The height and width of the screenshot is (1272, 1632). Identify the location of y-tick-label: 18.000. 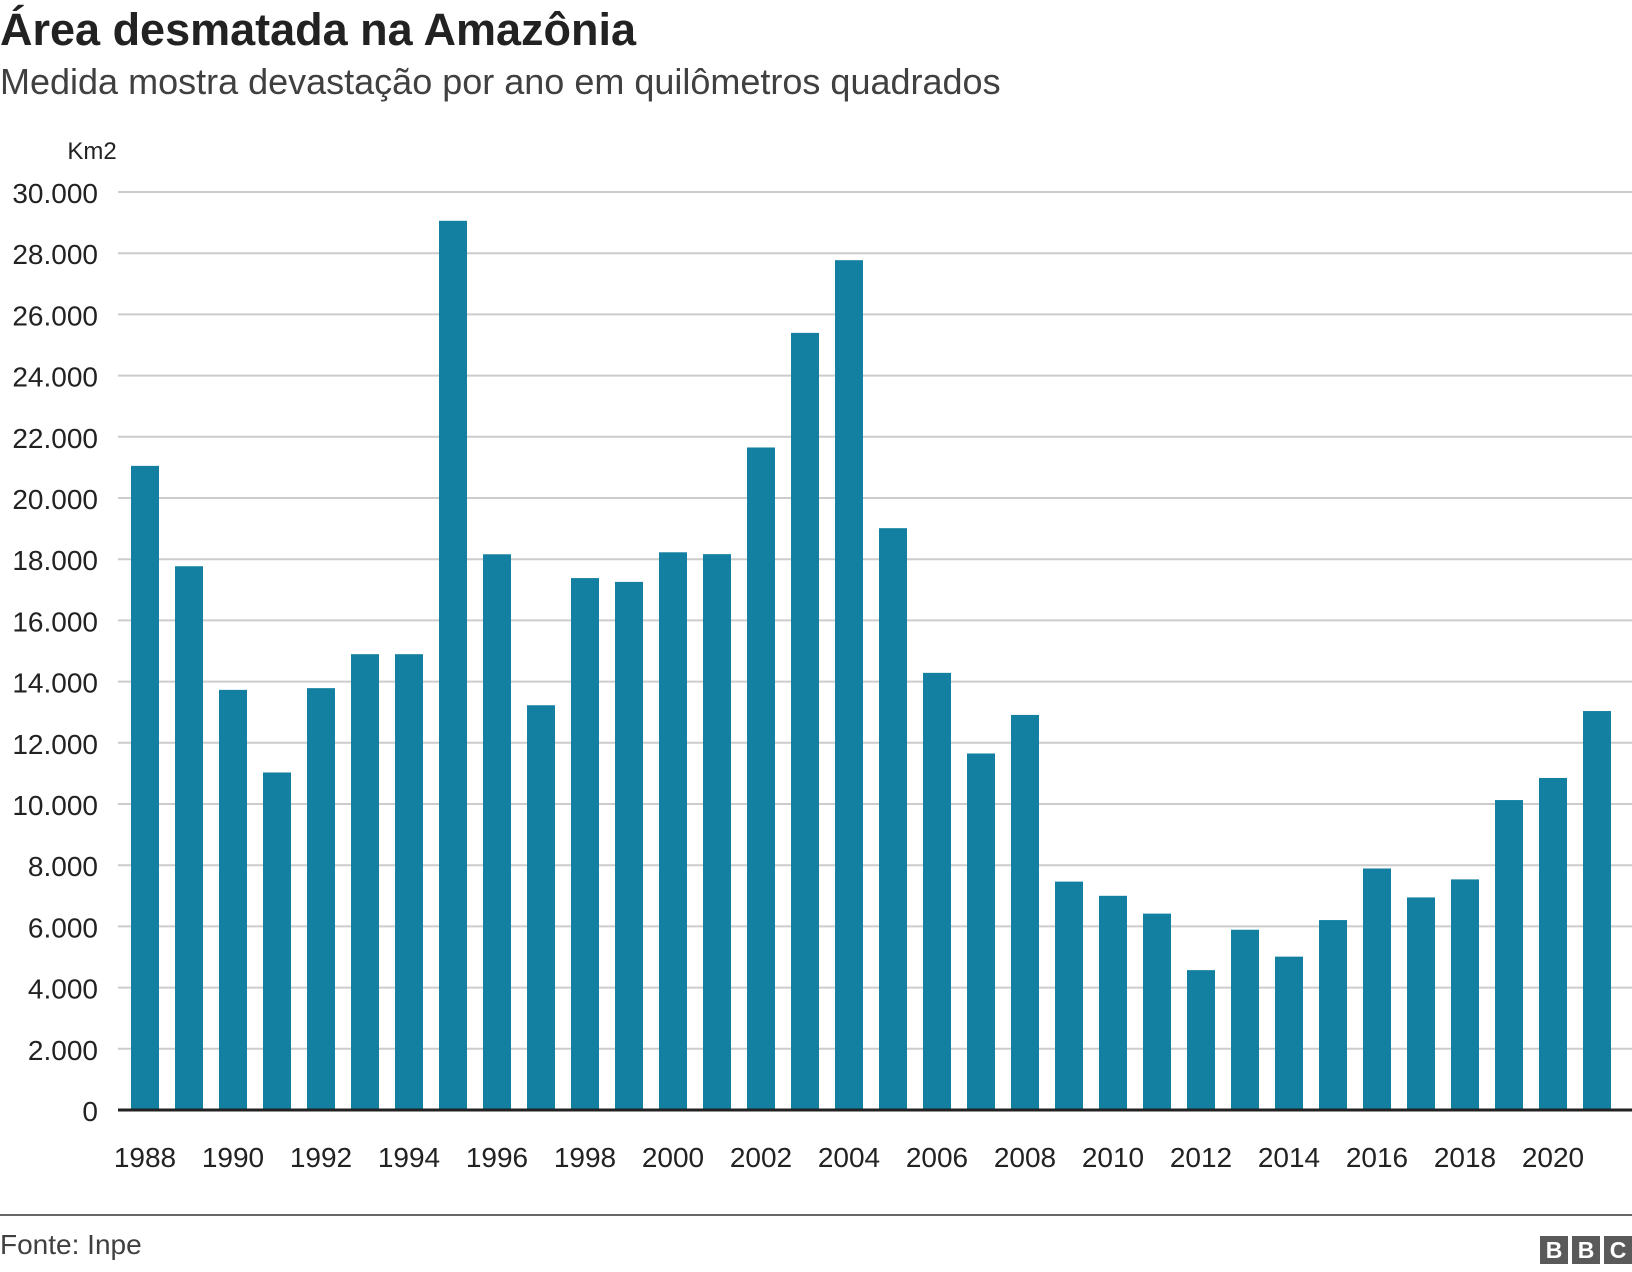
(55, 560).